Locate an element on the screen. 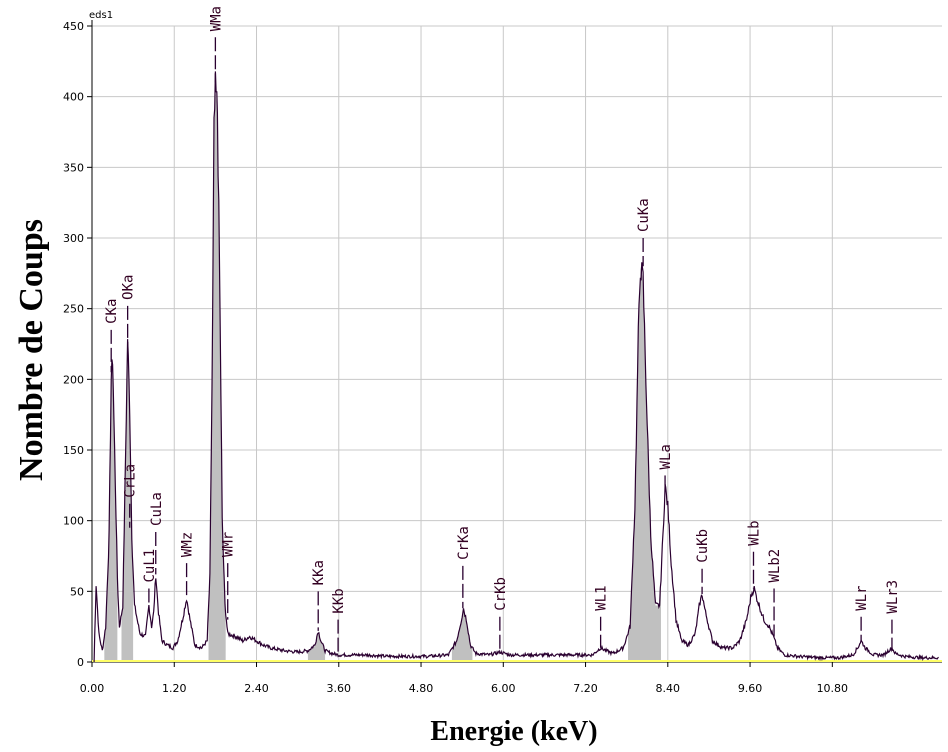  x-tick-label: 2.40 is located at coordinates (256, 688).